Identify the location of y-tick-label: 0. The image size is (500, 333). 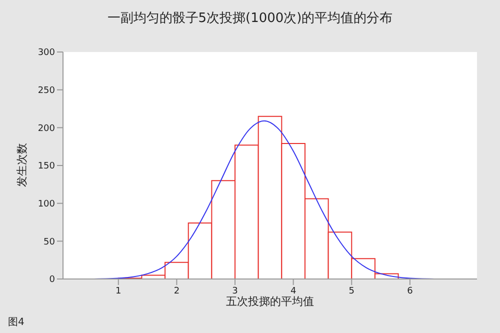
(52, 280).